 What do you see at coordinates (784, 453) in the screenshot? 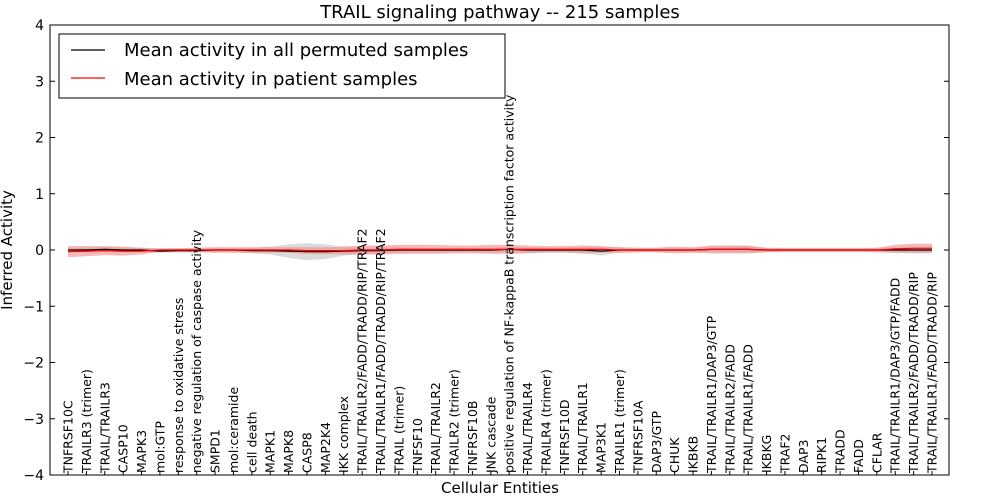
I see `x-tick-label: TRAF2` at bounding box center [784, 453].